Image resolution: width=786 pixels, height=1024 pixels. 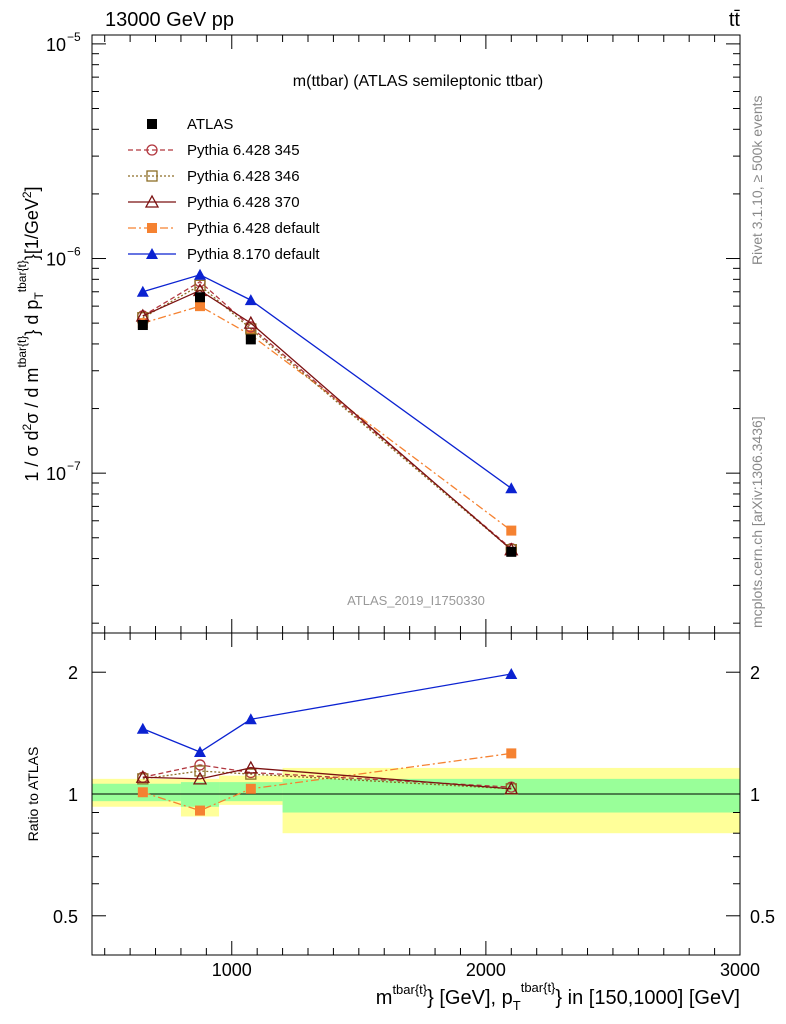 I want to click on ratio-line-p8def, so click(x=327, y=713).